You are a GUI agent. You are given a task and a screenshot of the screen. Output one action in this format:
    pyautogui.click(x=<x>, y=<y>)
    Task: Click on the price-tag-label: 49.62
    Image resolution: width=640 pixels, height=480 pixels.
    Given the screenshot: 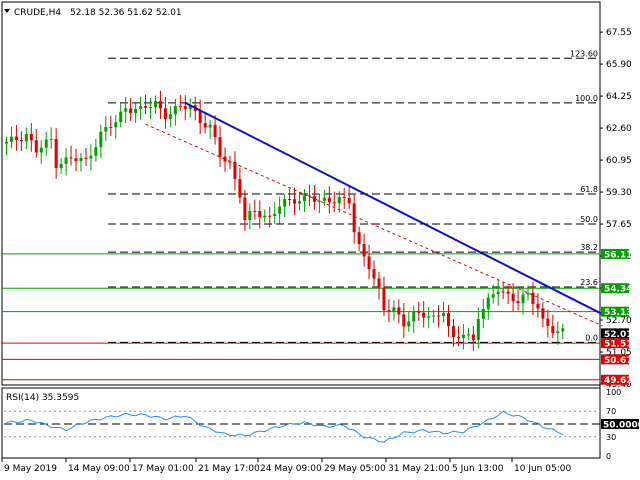 What is the action you would take?
    pyautogui.click(x=618, y=381)
    